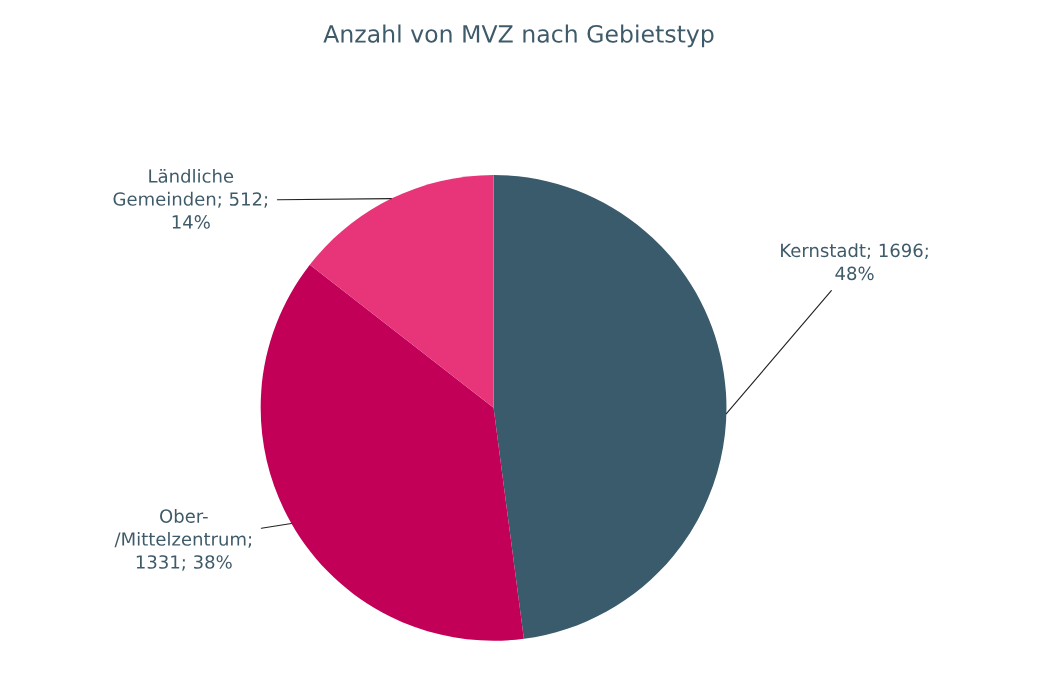 This screenshot has width=1038, height=699. Describe the element at coordinates (518, 36) in the screenshot. I see `chart-title: Anzahl von MVZ nach Gebietstyp` at that location.